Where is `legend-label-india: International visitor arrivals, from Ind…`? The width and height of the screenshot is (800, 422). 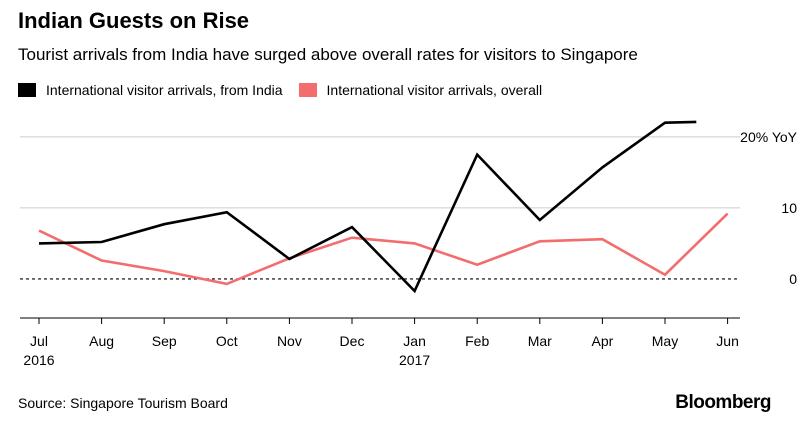 legend-label-india: International visitor arrivals, from Ind… is located at coordinates (164, 90).